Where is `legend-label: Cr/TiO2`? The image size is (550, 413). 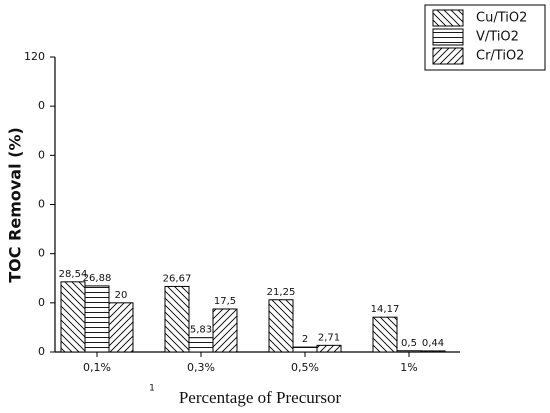 legend-label: Cr/TiO2 is located at coordinates (500, 56).